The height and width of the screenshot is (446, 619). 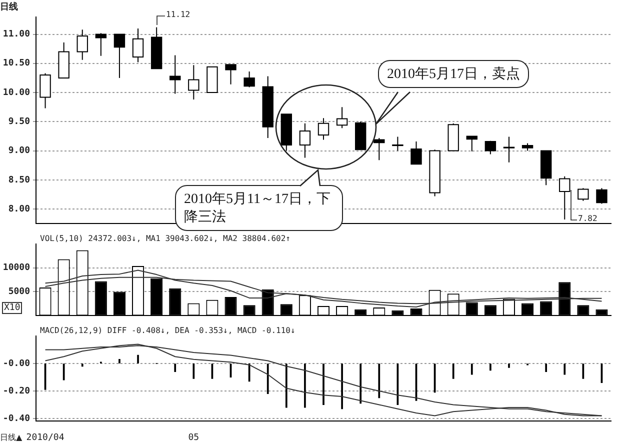 I want to click on annotation: 2010年5月17日，卖点, so click(x=453, y=74).